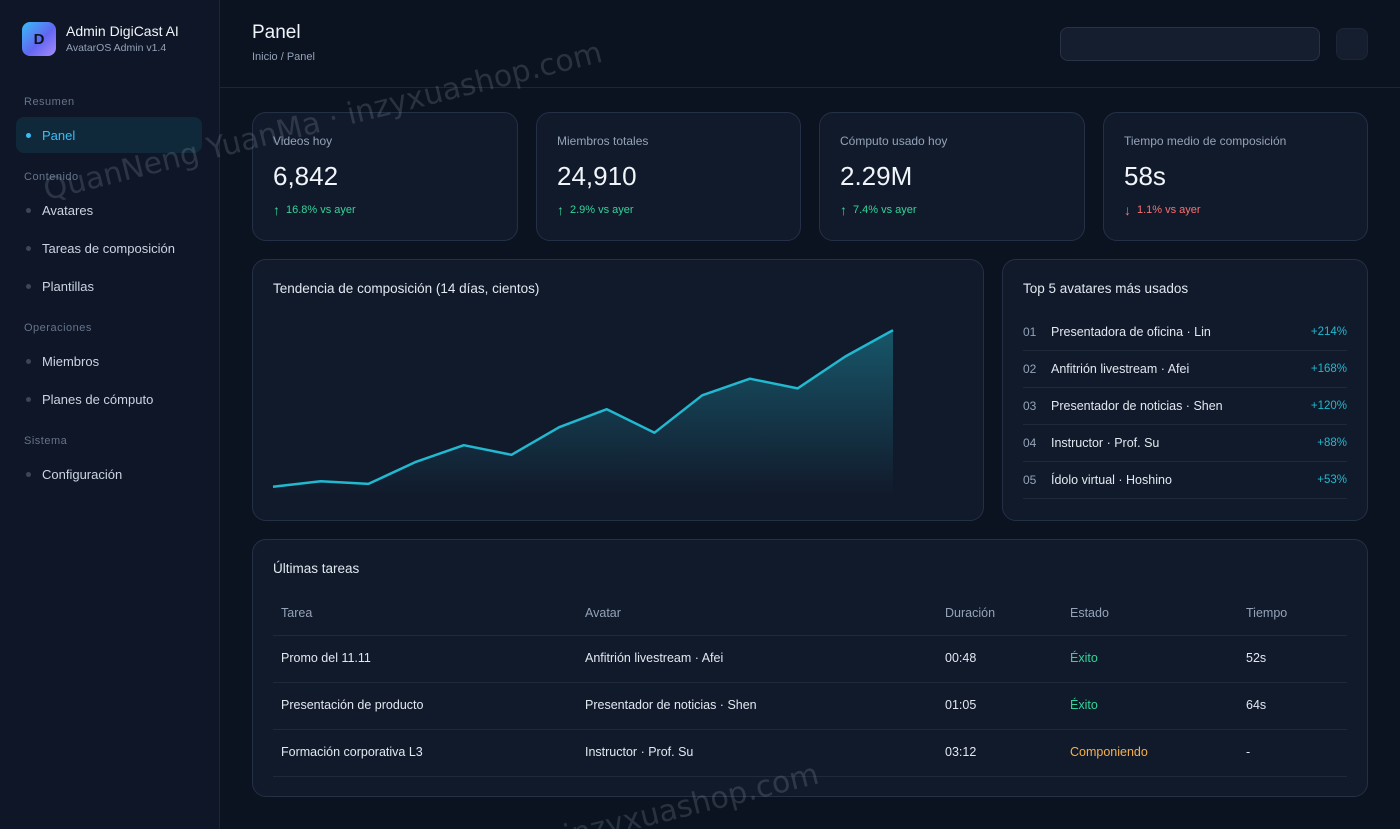 This screenshot has height=829, width=1400. Describe the element at coordinates (28, 135) in the screenshot. I see `active-dot-icon` at that location.